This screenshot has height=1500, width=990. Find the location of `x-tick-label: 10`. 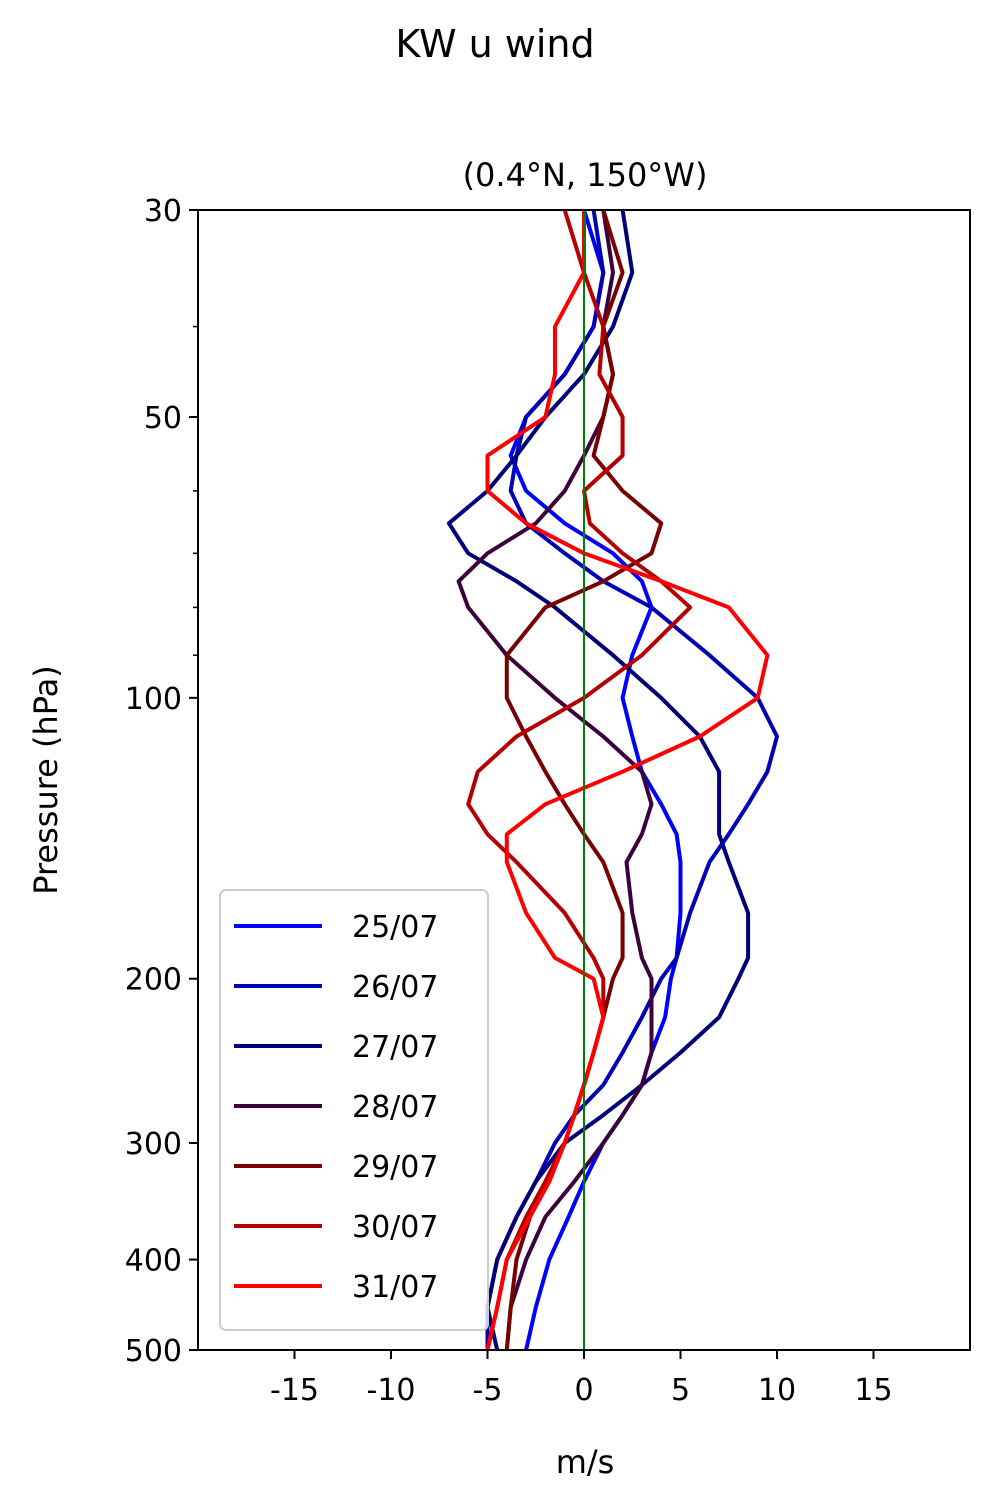

x-tick-label: 10 is located at coordinates (777, 1390).